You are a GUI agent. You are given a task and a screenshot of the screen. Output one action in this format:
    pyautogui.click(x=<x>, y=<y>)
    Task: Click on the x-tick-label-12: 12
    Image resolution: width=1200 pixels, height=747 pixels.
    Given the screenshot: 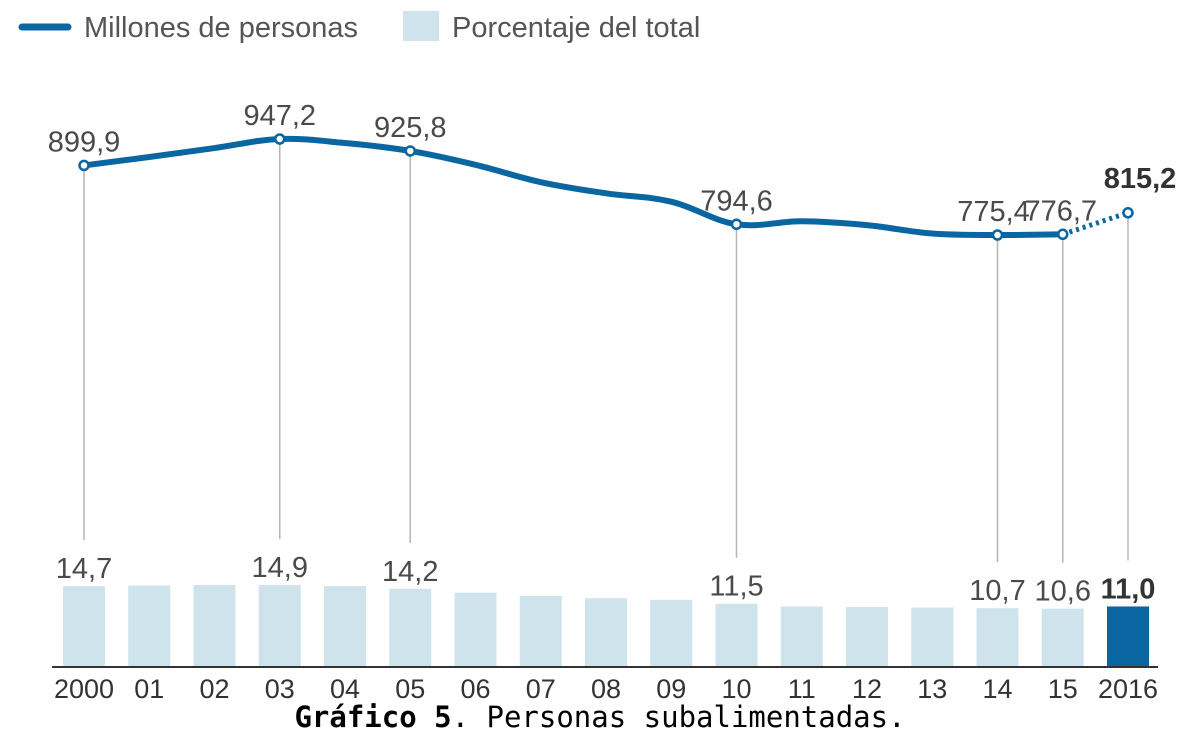 What is the action you would take?
    pyautogui.click(x=867, y=687)
    